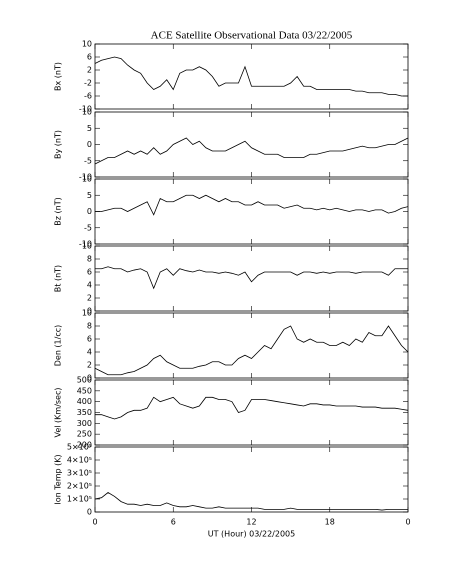  I want to click on x-tick-label: 12, so click(251, 522).